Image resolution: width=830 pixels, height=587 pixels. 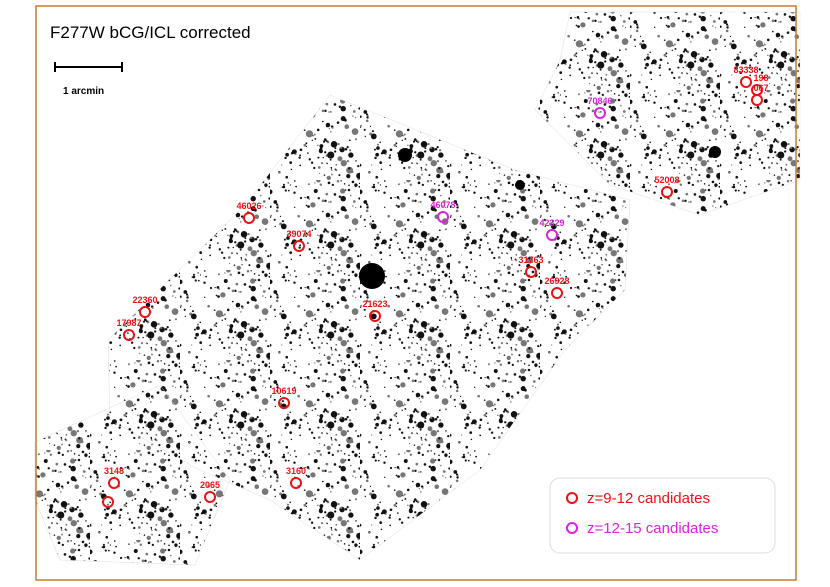 I want to click on candidate-label: 42329, so click(x=551, y=223).